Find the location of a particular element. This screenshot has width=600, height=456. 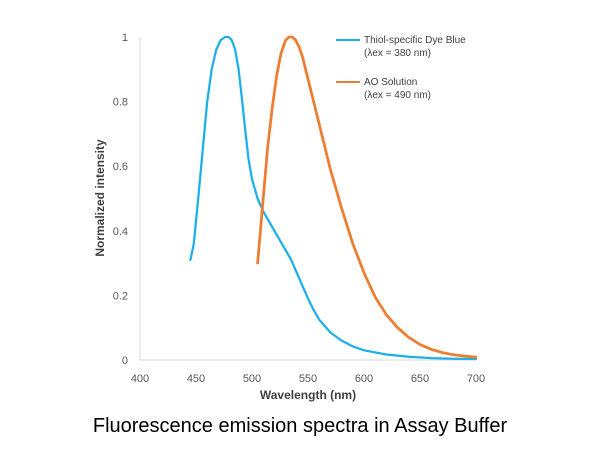

x-tick-label: 400 is located at coordinates (140, 379).